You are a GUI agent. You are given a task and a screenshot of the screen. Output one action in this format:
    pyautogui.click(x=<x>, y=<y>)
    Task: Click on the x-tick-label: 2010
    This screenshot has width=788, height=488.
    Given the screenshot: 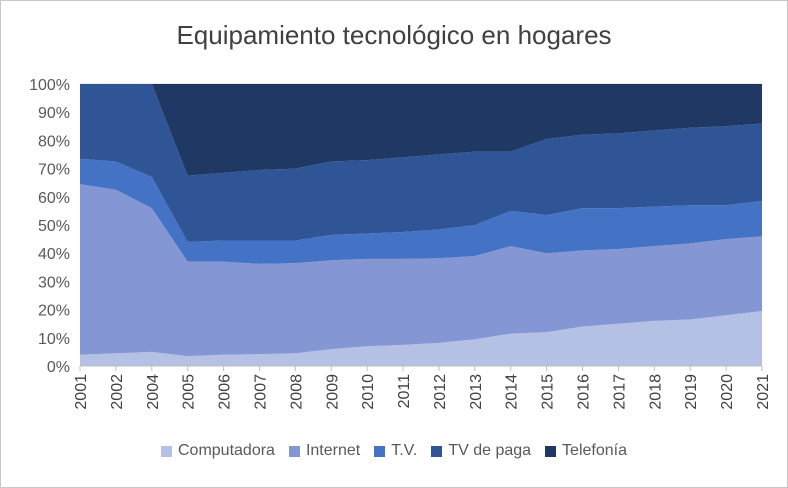 What is the action you would take?
    pyautogui.click(x=368, y=392)
    